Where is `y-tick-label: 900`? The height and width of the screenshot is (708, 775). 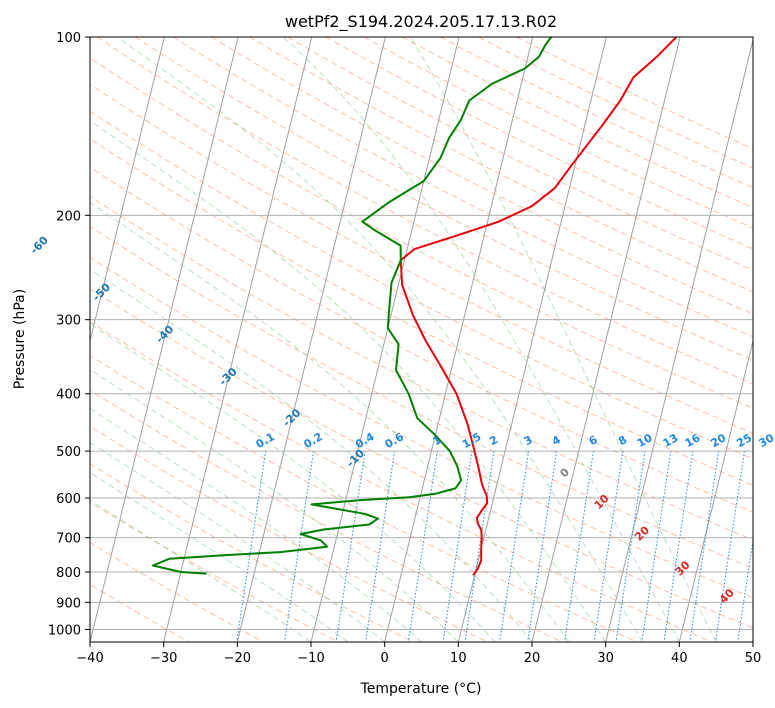 y-tick-label: 900 is located at coordinates (68, 603).